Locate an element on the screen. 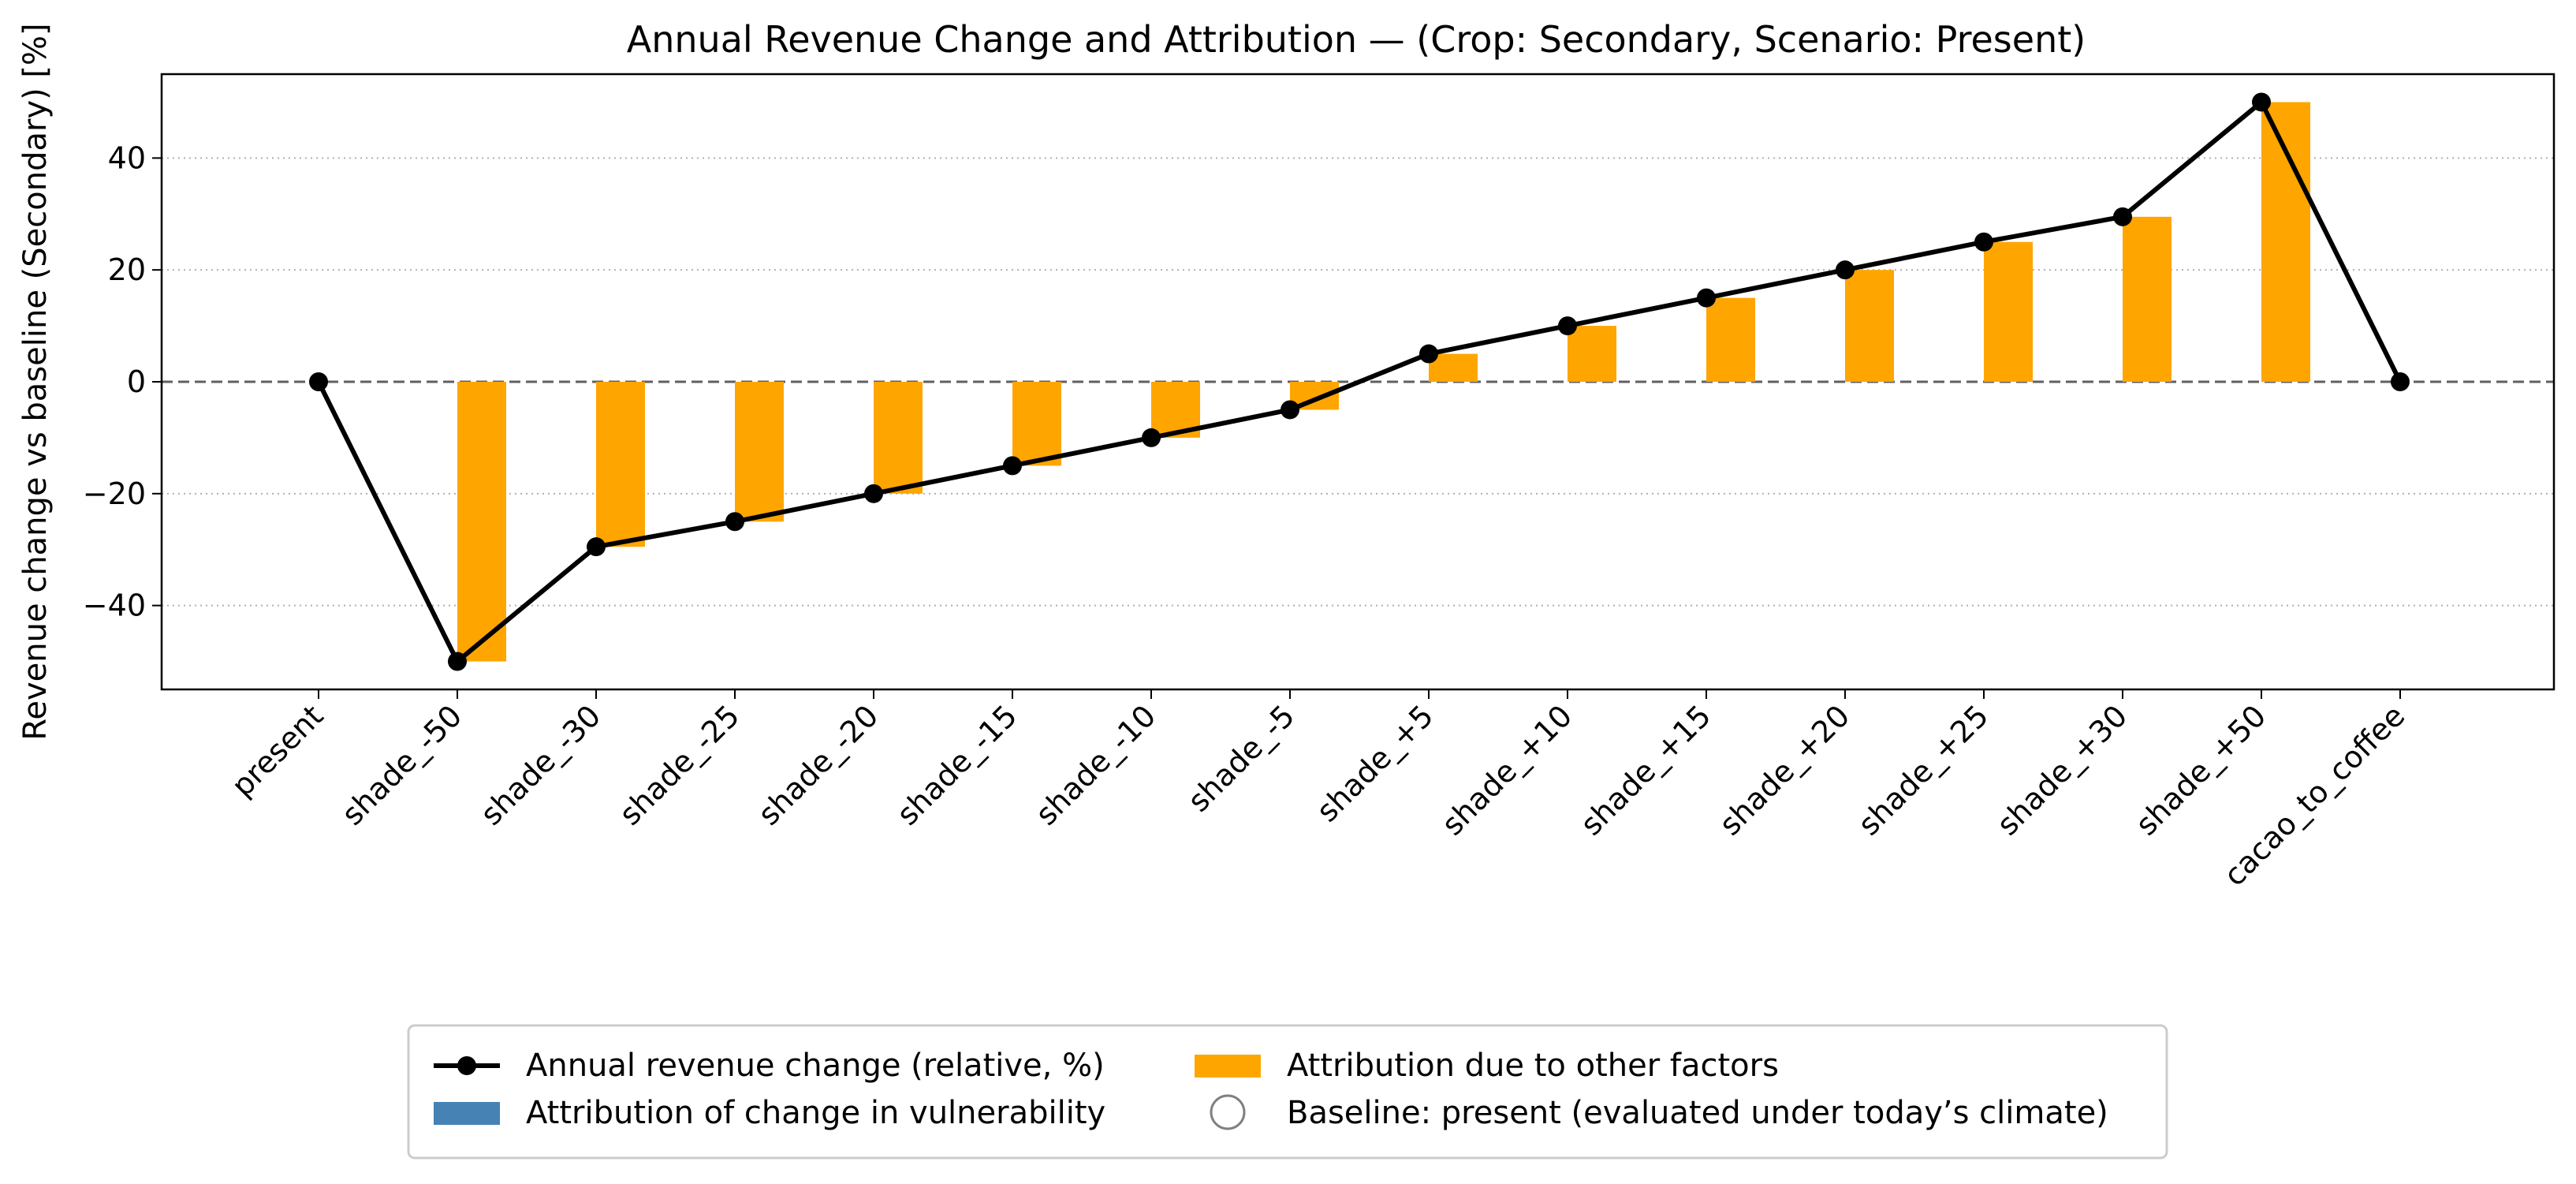 The width and height of the screenshot is (2576, 1184). x-tick-label: shade_-25 is located at coordinates (680, 765).